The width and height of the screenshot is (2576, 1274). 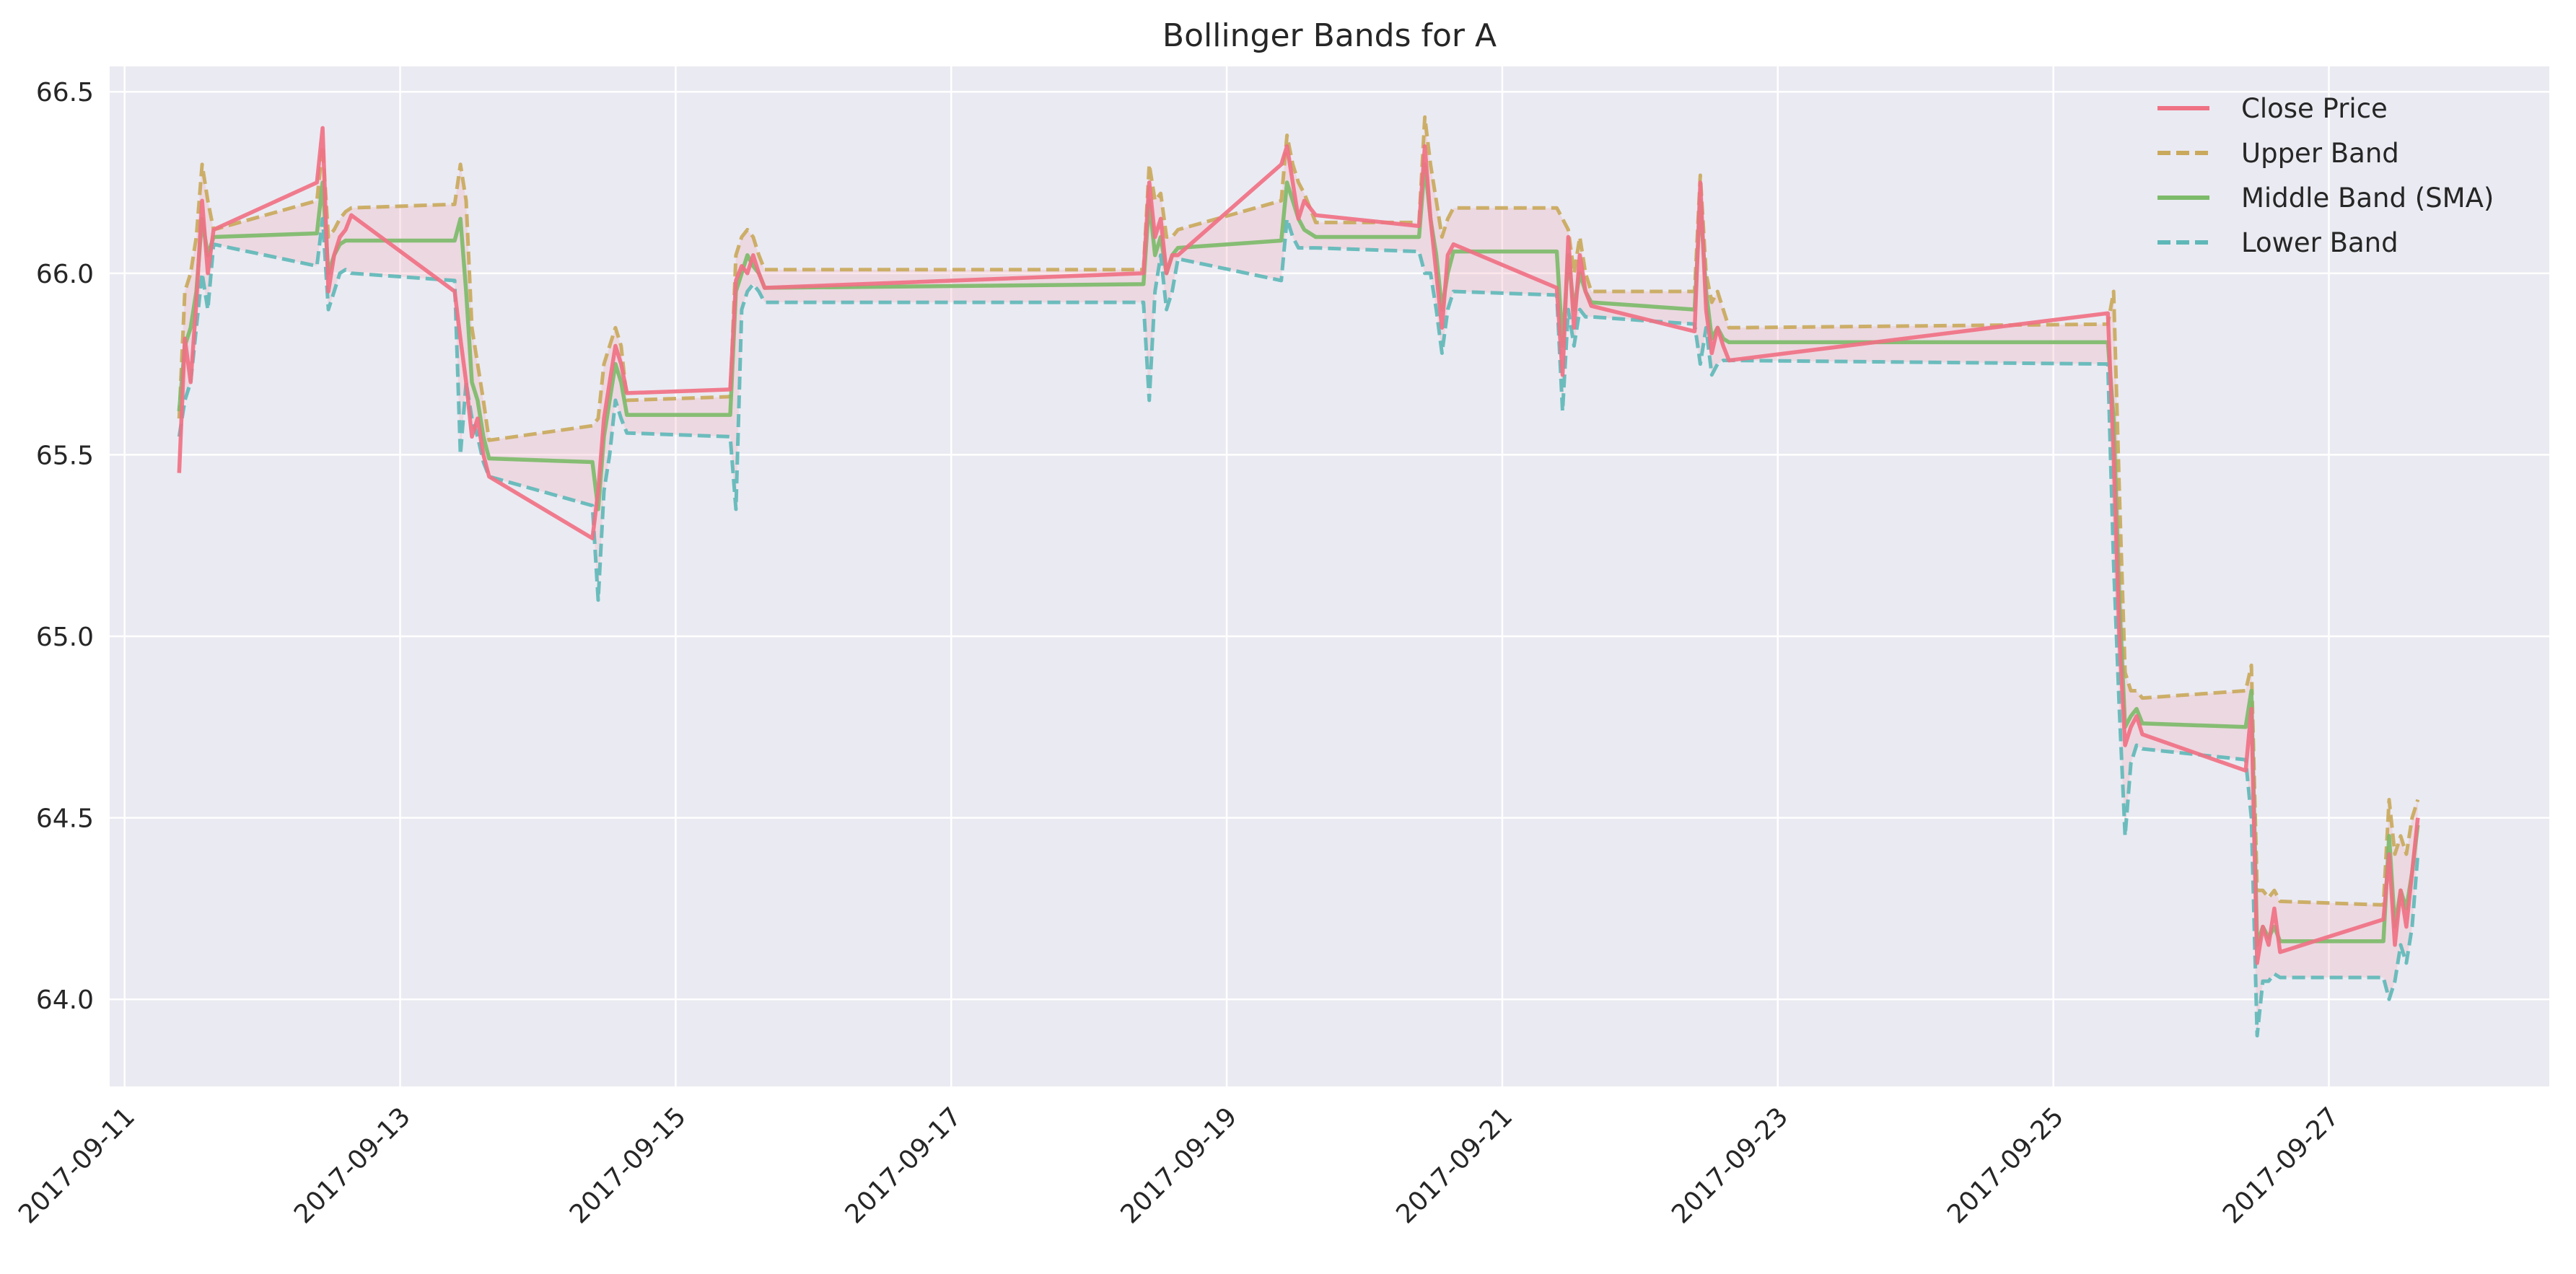 I want to click on y-tick-label: 66.5, so click(x=65, y=92).